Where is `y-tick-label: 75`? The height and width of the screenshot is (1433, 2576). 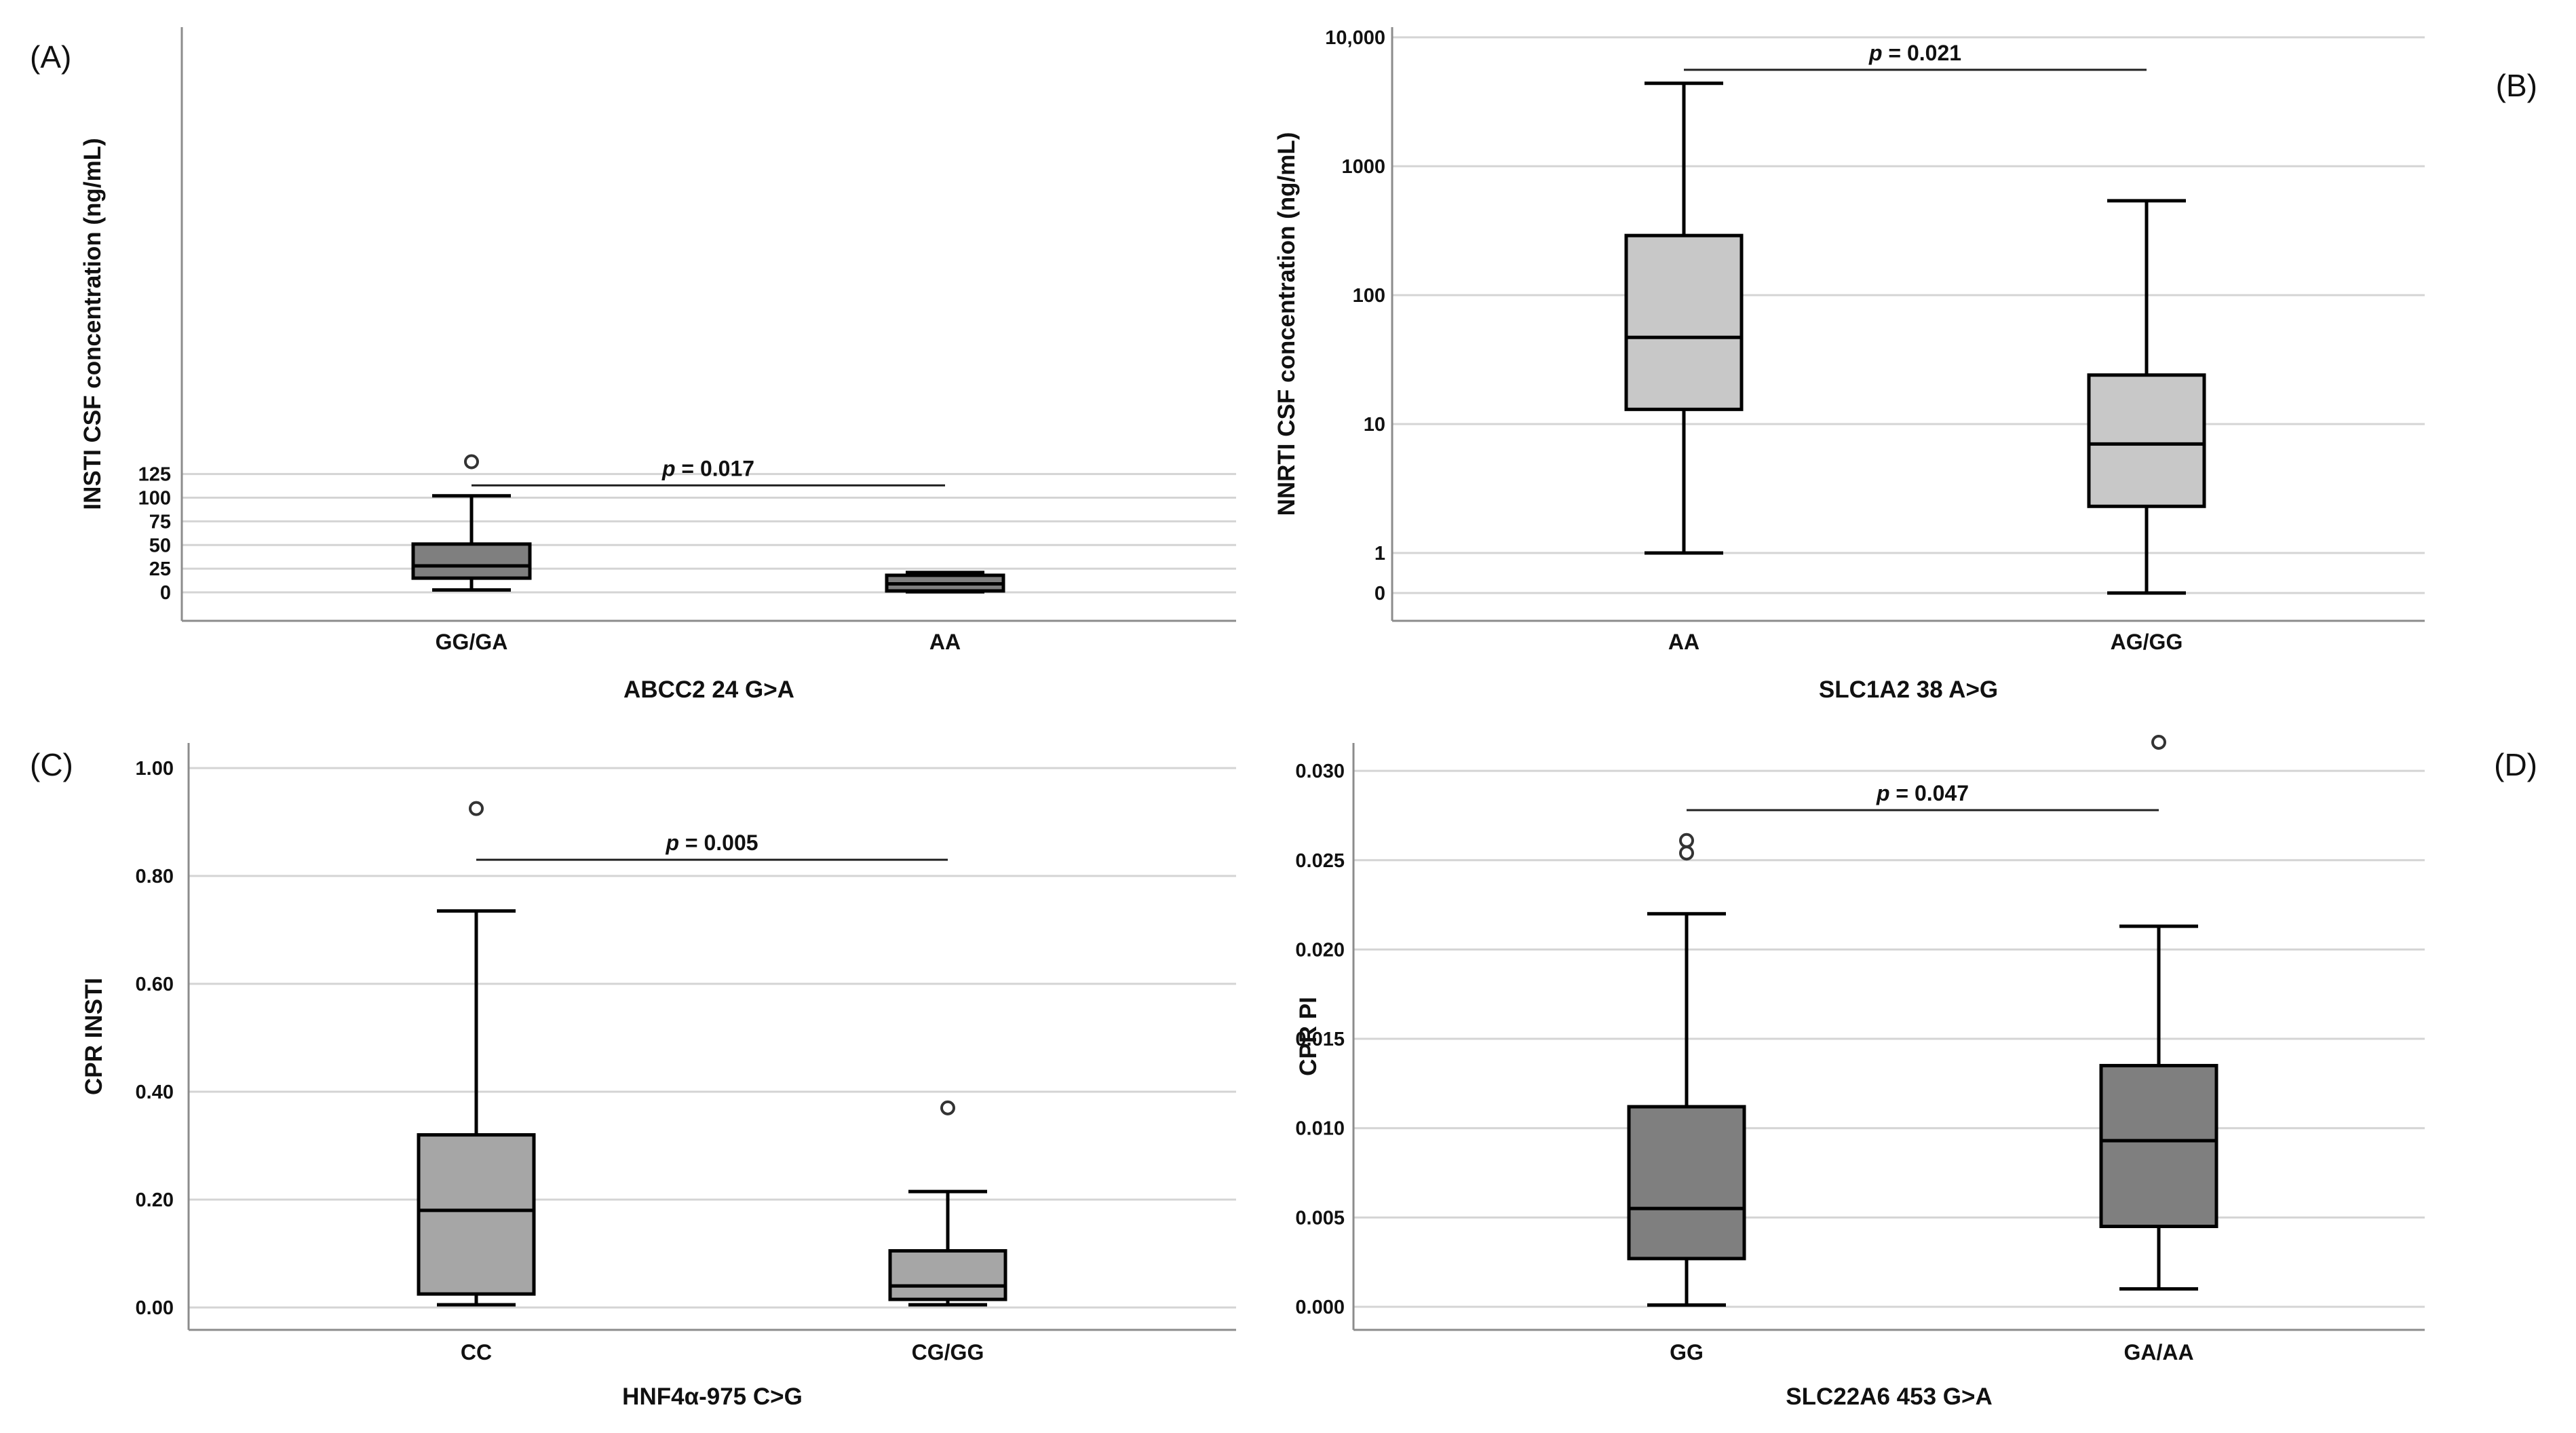 y-tick-label: 75 is located at coordinates (160, 522).